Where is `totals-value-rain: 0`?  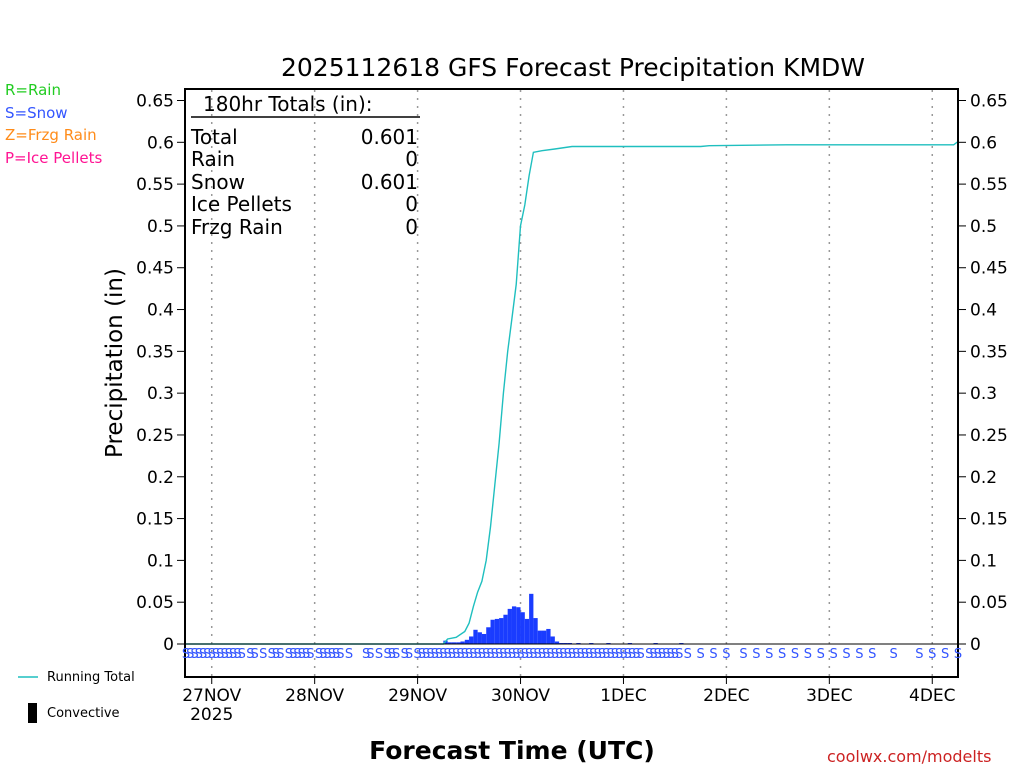
totals-value-rain: 0 is located at coordinates (411, 159).